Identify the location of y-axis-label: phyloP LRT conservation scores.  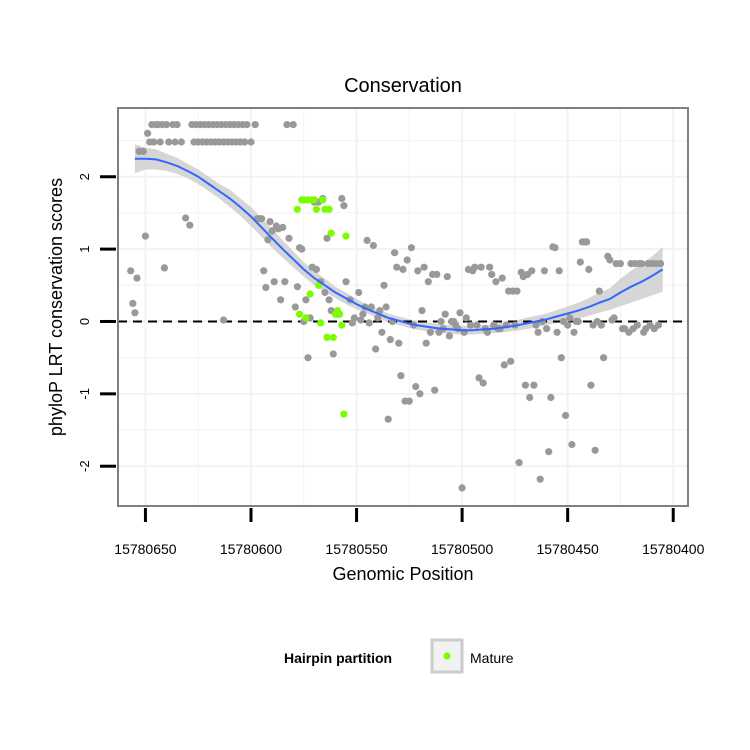
(56, 307).